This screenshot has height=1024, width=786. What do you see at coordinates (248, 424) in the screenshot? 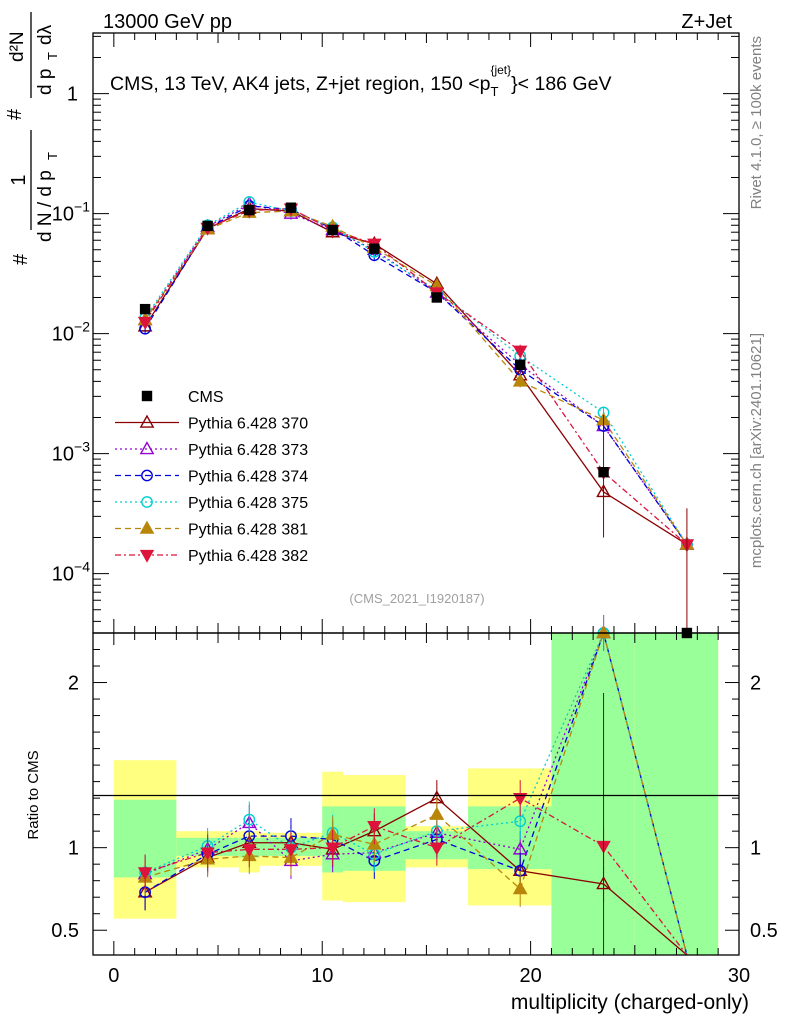
I see `legend-label: Pythia 6.428 370` at bounding box center [248, 424].